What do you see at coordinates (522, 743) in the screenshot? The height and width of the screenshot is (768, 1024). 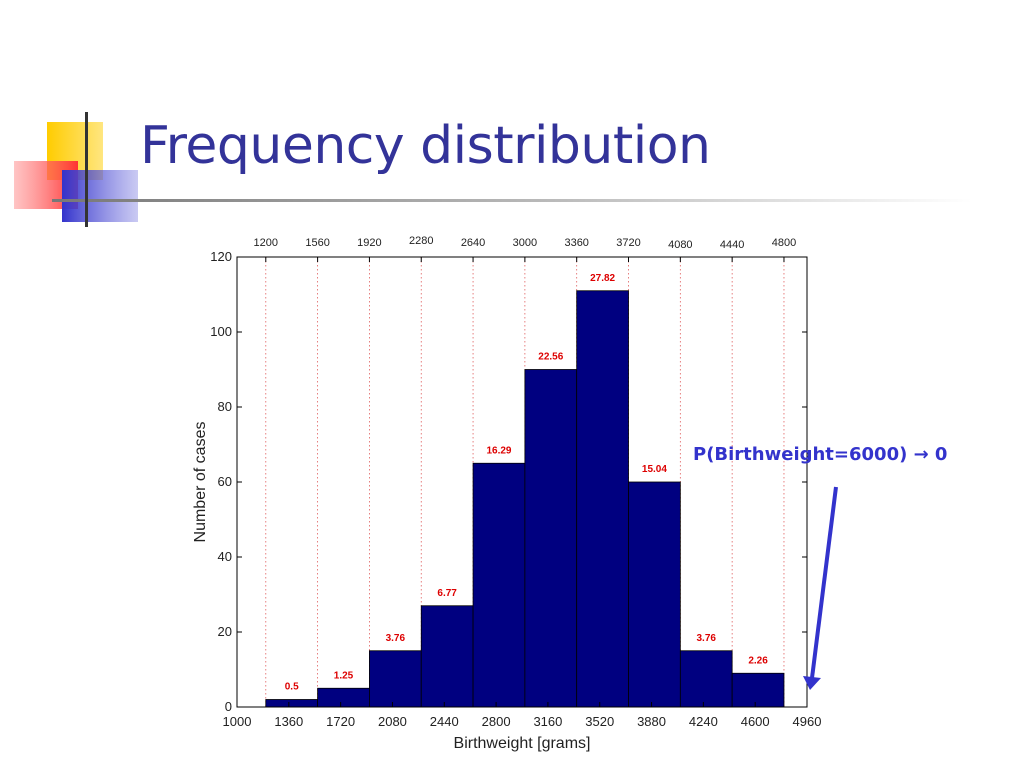 I see `x-axis-label: Birthweight [grams]` at bounding box center [522, 743].